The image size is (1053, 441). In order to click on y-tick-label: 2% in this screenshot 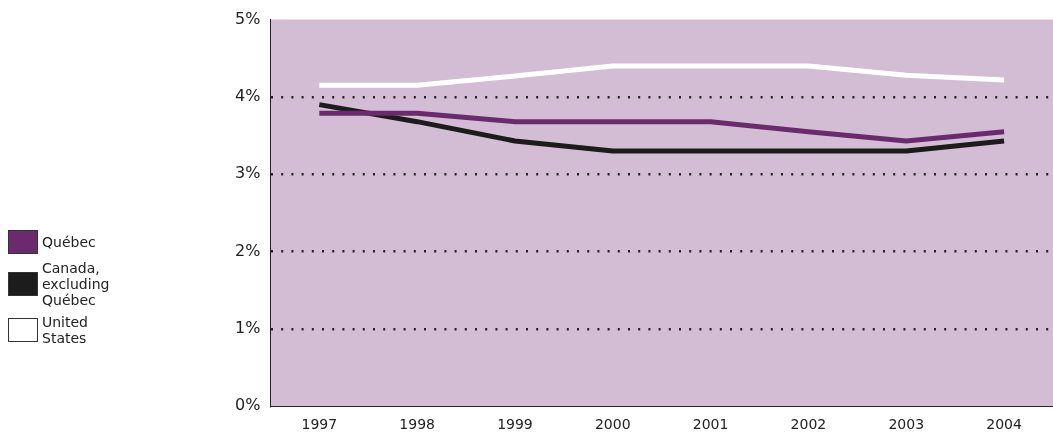, I will do `click(247, 250)`.